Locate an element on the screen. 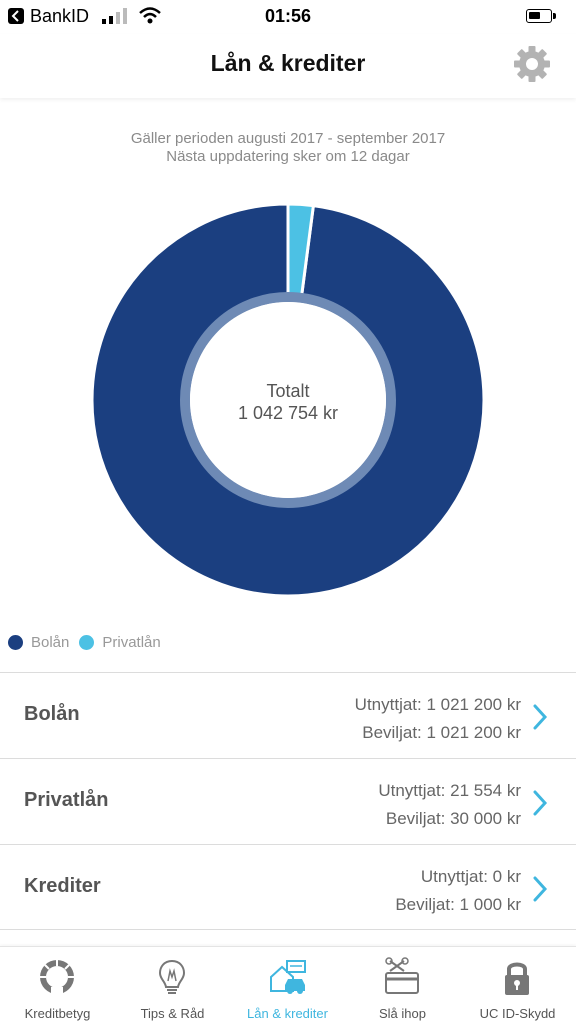  legend-label-bolan: Bolån is located at coordinates (50, 642).